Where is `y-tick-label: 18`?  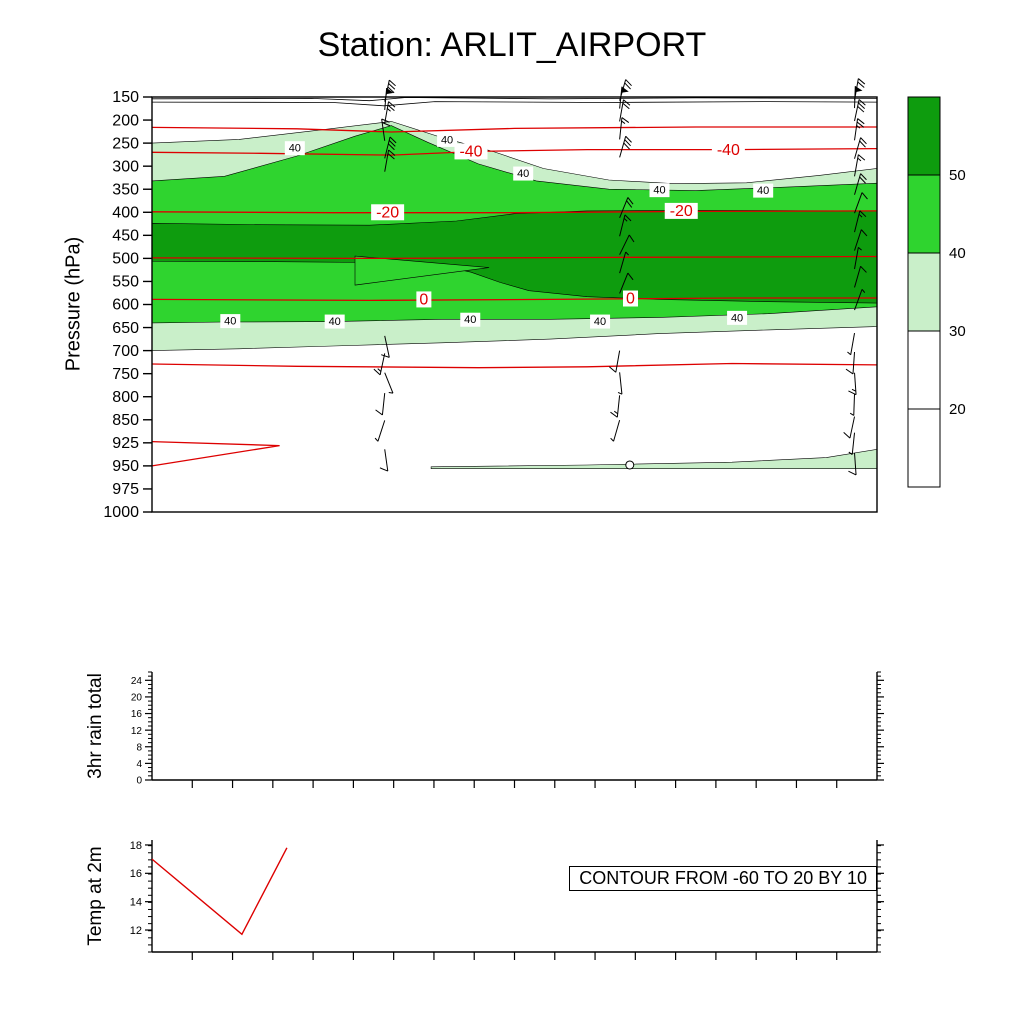 y-tick-label: 18 is located at coordinates (136, 846).